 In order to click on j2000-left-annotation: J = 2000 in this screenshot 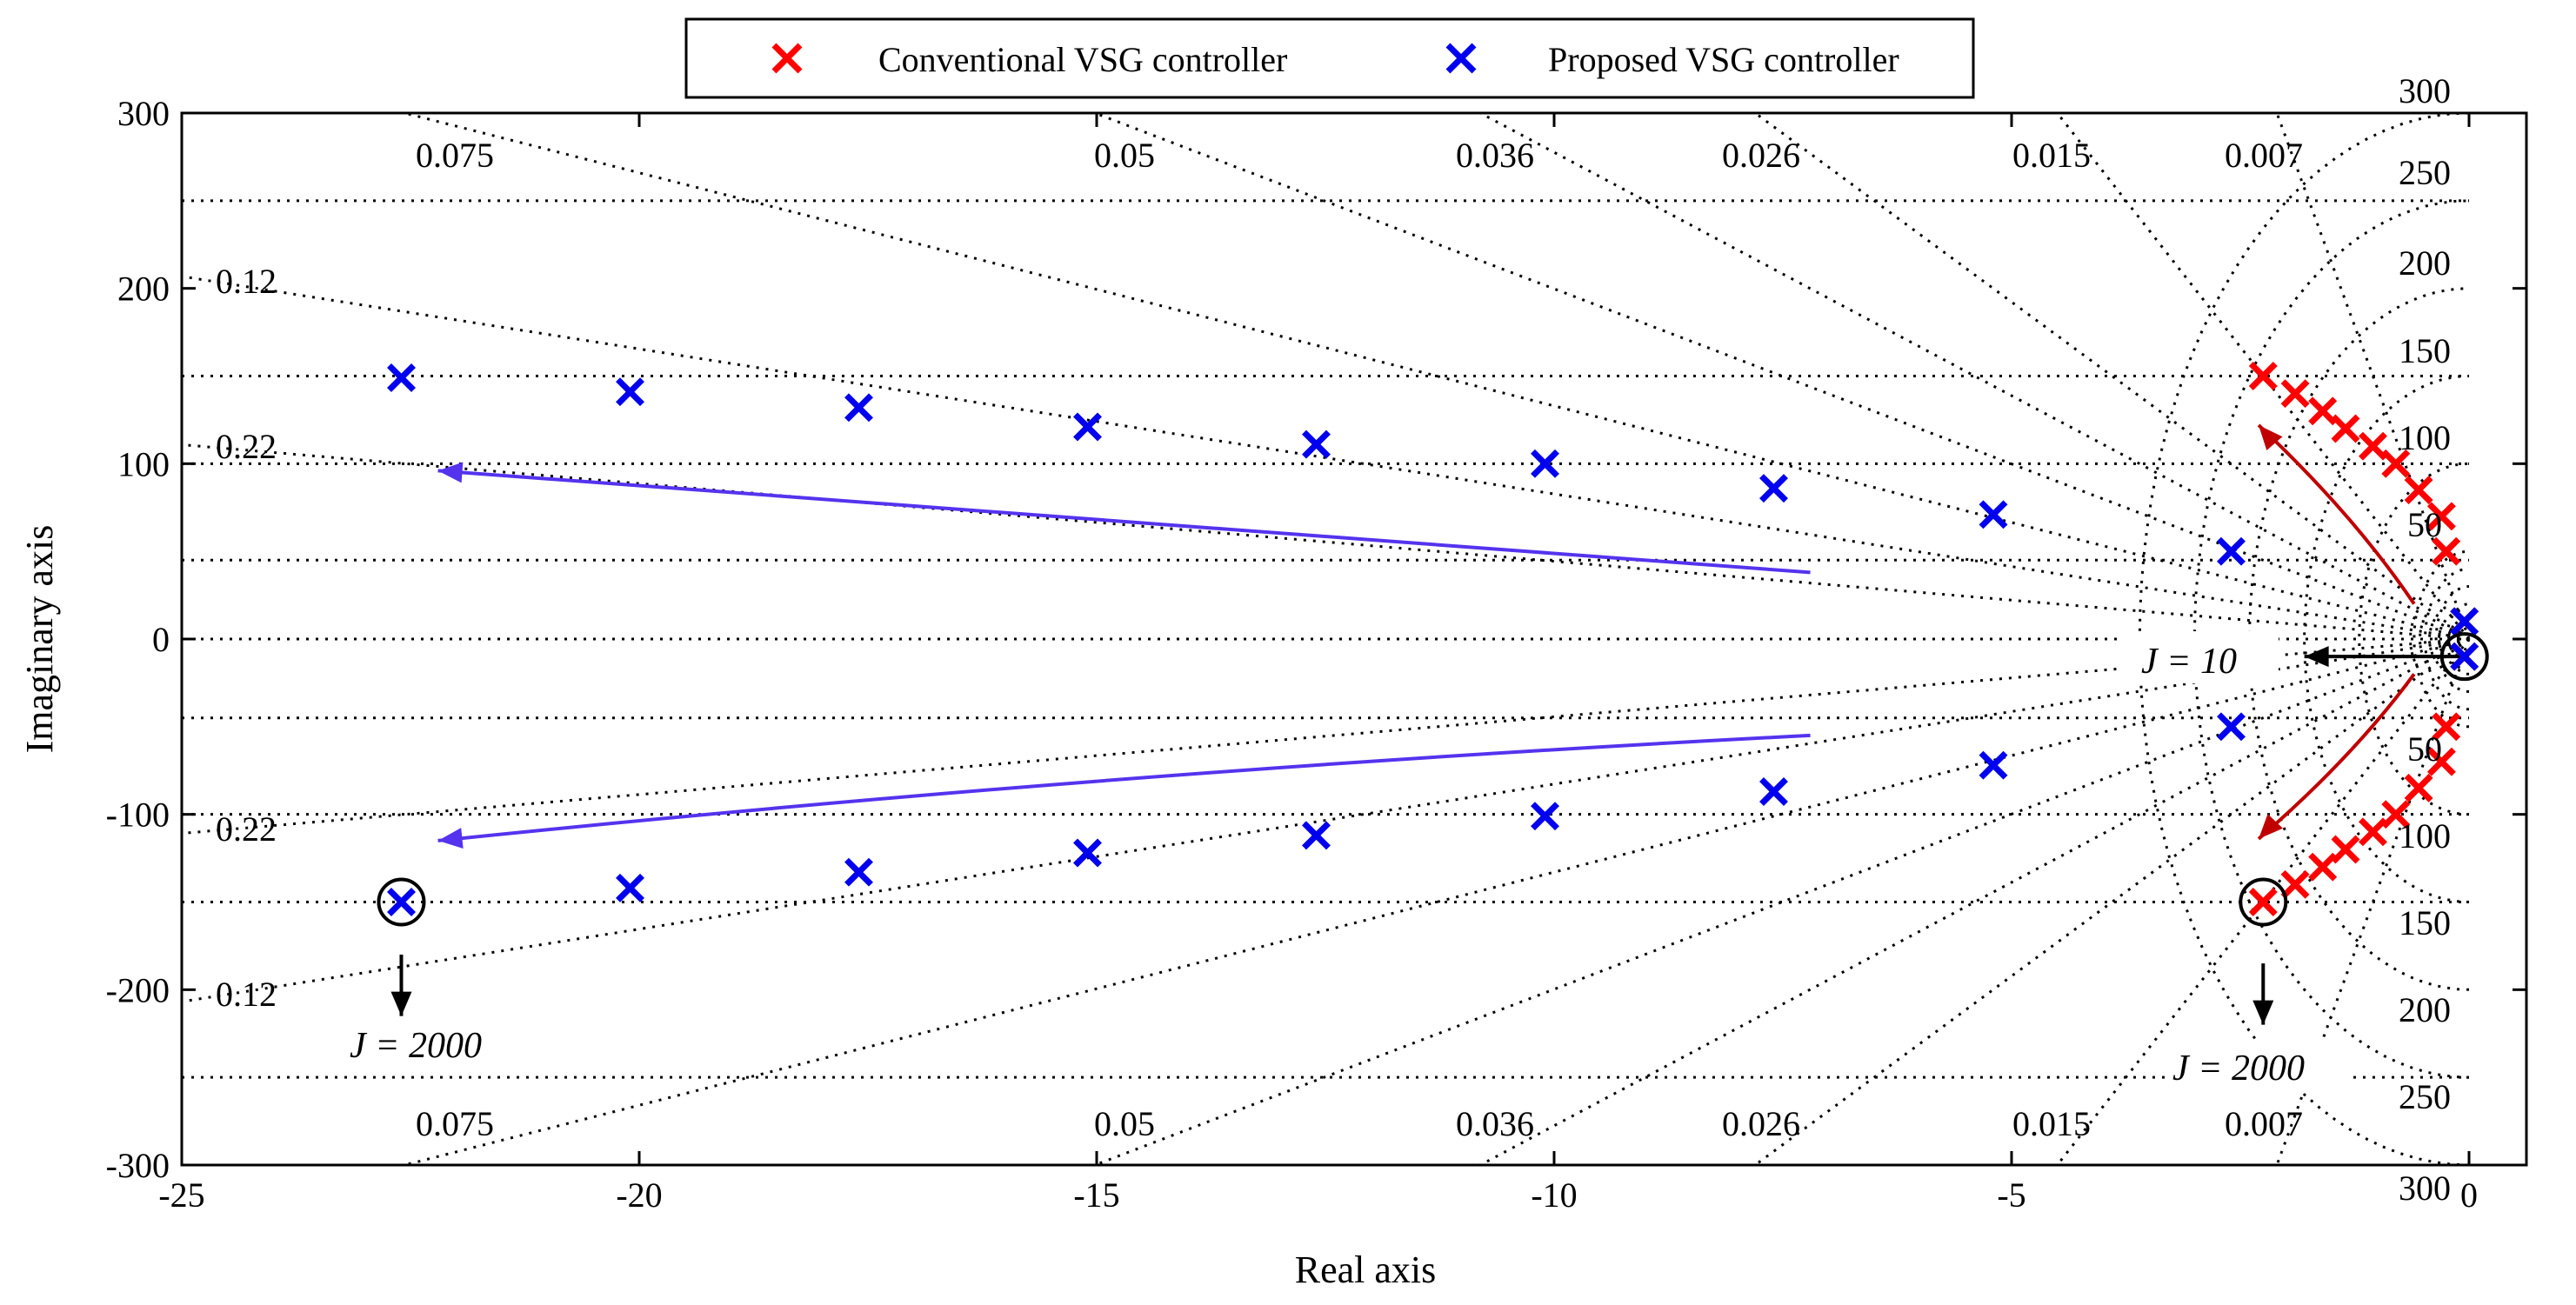, I will do `click(416, 1046)`.